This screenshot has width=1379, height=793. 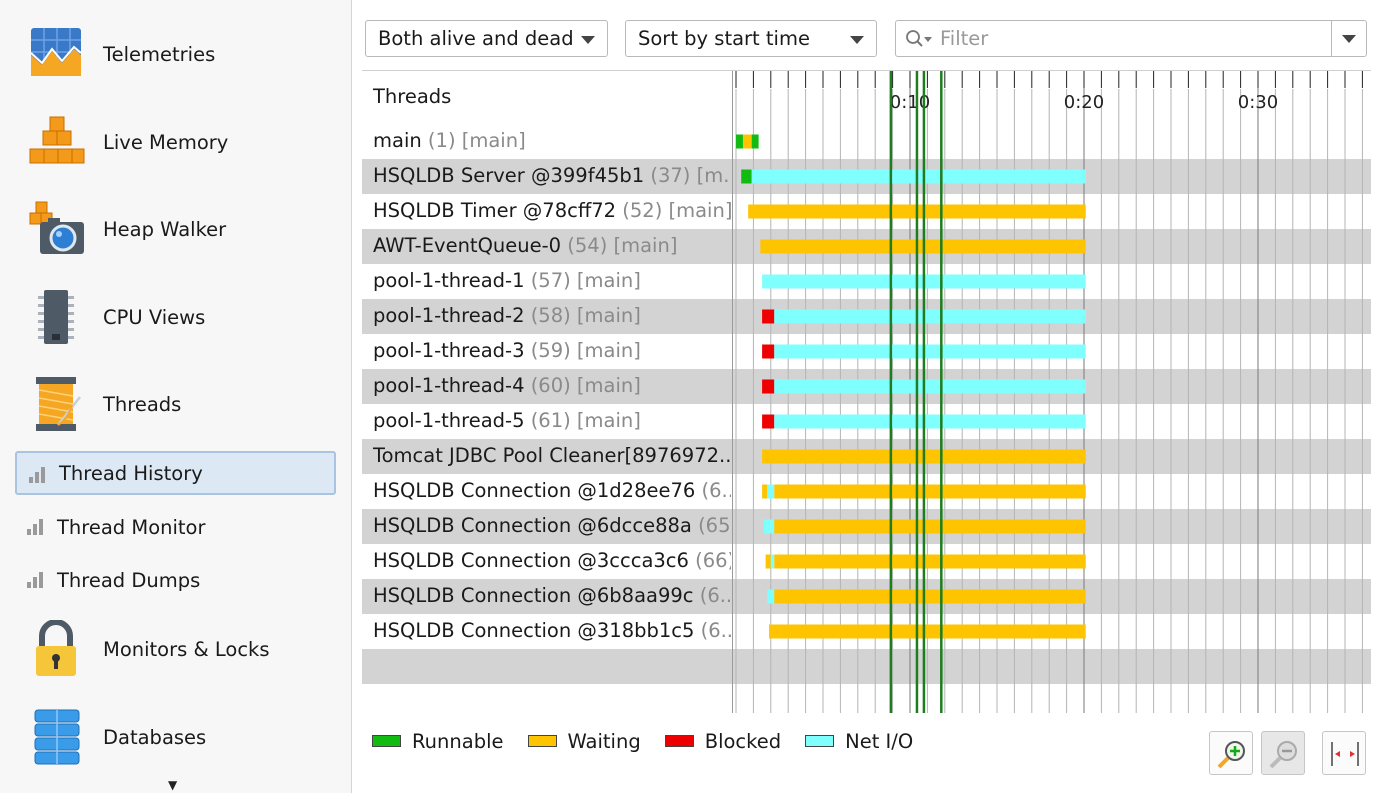 I want to click on cpu-views-icon, so click(x=56, y=317).